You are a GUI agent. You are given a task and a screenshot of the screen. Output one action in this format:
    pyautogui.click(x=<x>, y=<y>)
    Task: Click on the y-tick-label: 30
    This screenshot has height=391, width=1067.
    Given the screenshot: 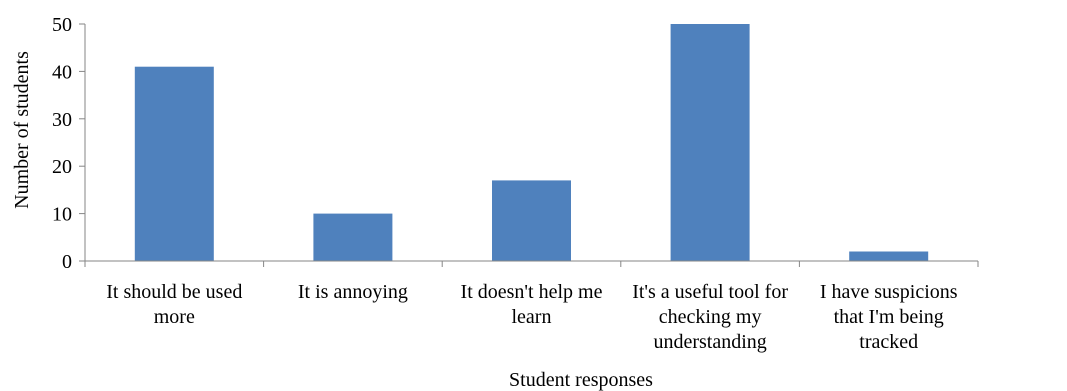 What is the action you would take?
    pyautogui.click(x=62, y=120)
    